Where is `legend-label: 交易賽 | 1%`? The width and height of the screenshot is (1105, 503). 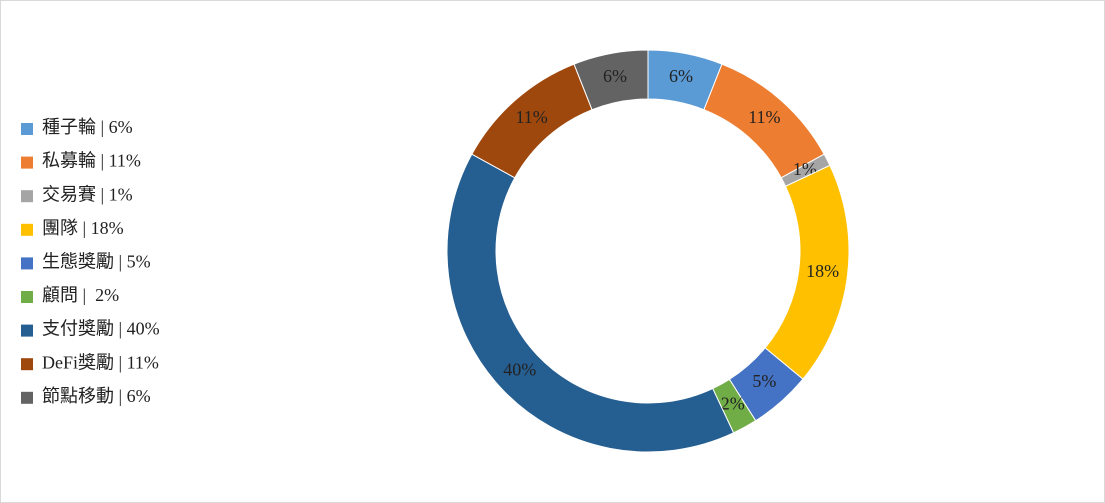 legend-label: 交易賽 | 1% is located at coordinates (87, 193).